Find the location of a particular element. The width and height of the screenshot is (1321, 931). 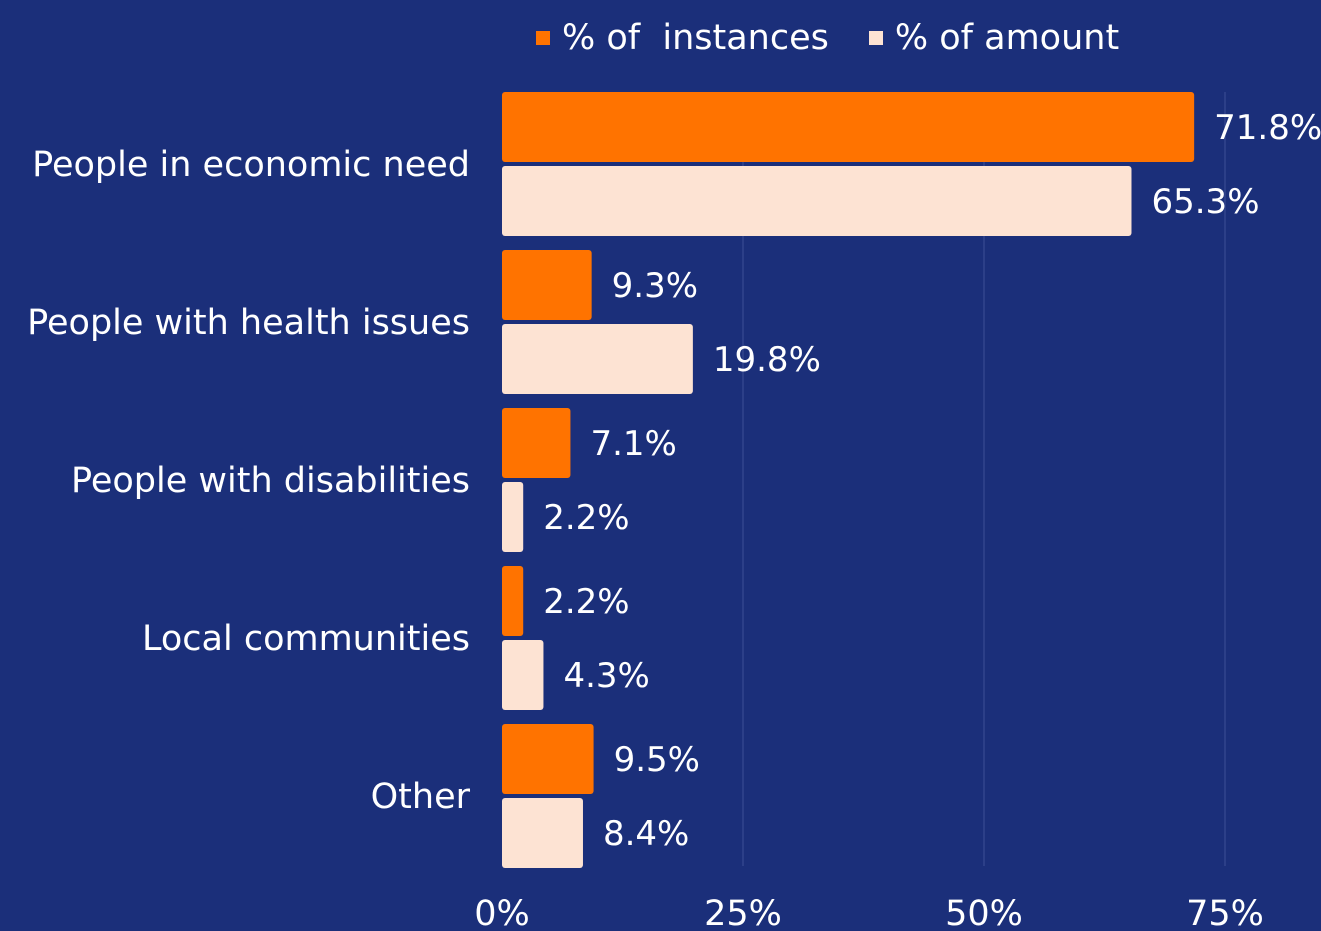

data-label-amount-4: 8.4% is located at coordinates (646, 834).